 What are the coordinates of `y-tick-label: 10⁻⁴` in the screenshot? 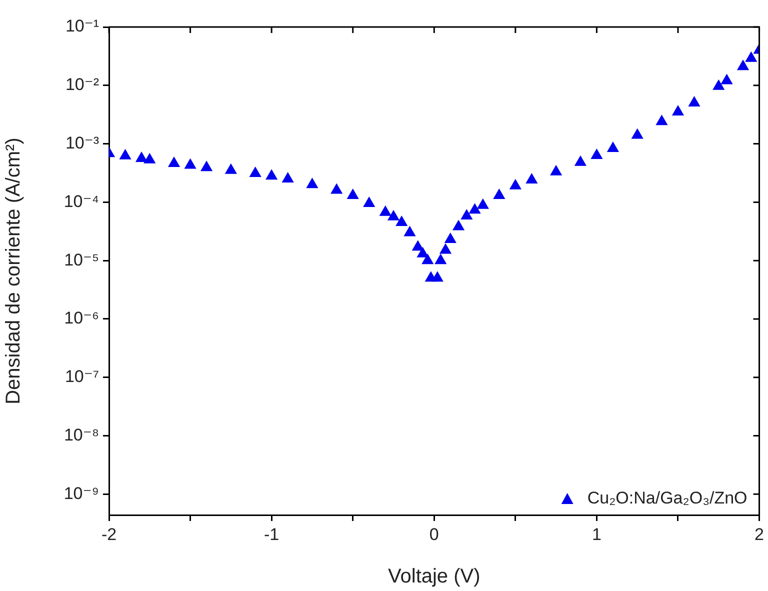 It's located at (81, 201).